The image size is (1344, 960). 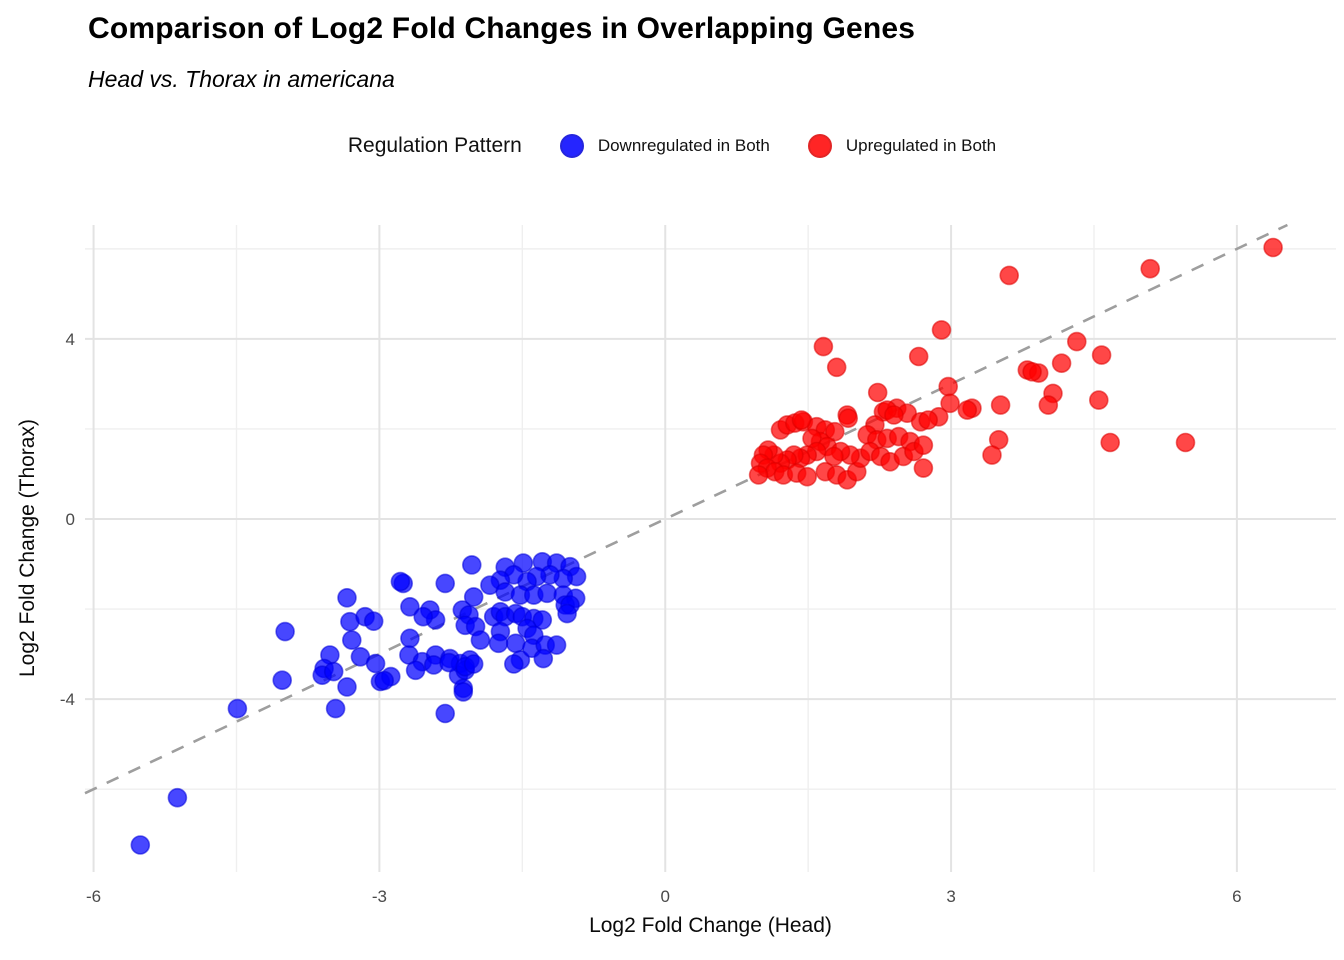 What do you see at coordinates (819, 146) in the screenshot?
I see `legend-dot-red-icon` at bounding box center [819, 146].